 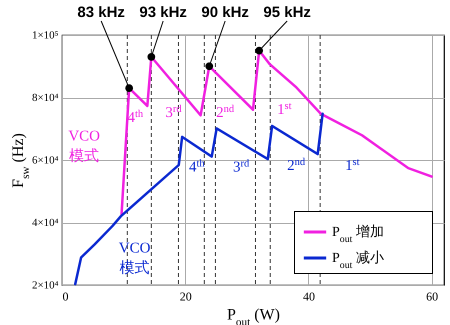 What do you see at coordinates (358, 260) in the screenshot?
I see `legend-label: P$_{out}$ 减小` at bounding box center [358, 260].